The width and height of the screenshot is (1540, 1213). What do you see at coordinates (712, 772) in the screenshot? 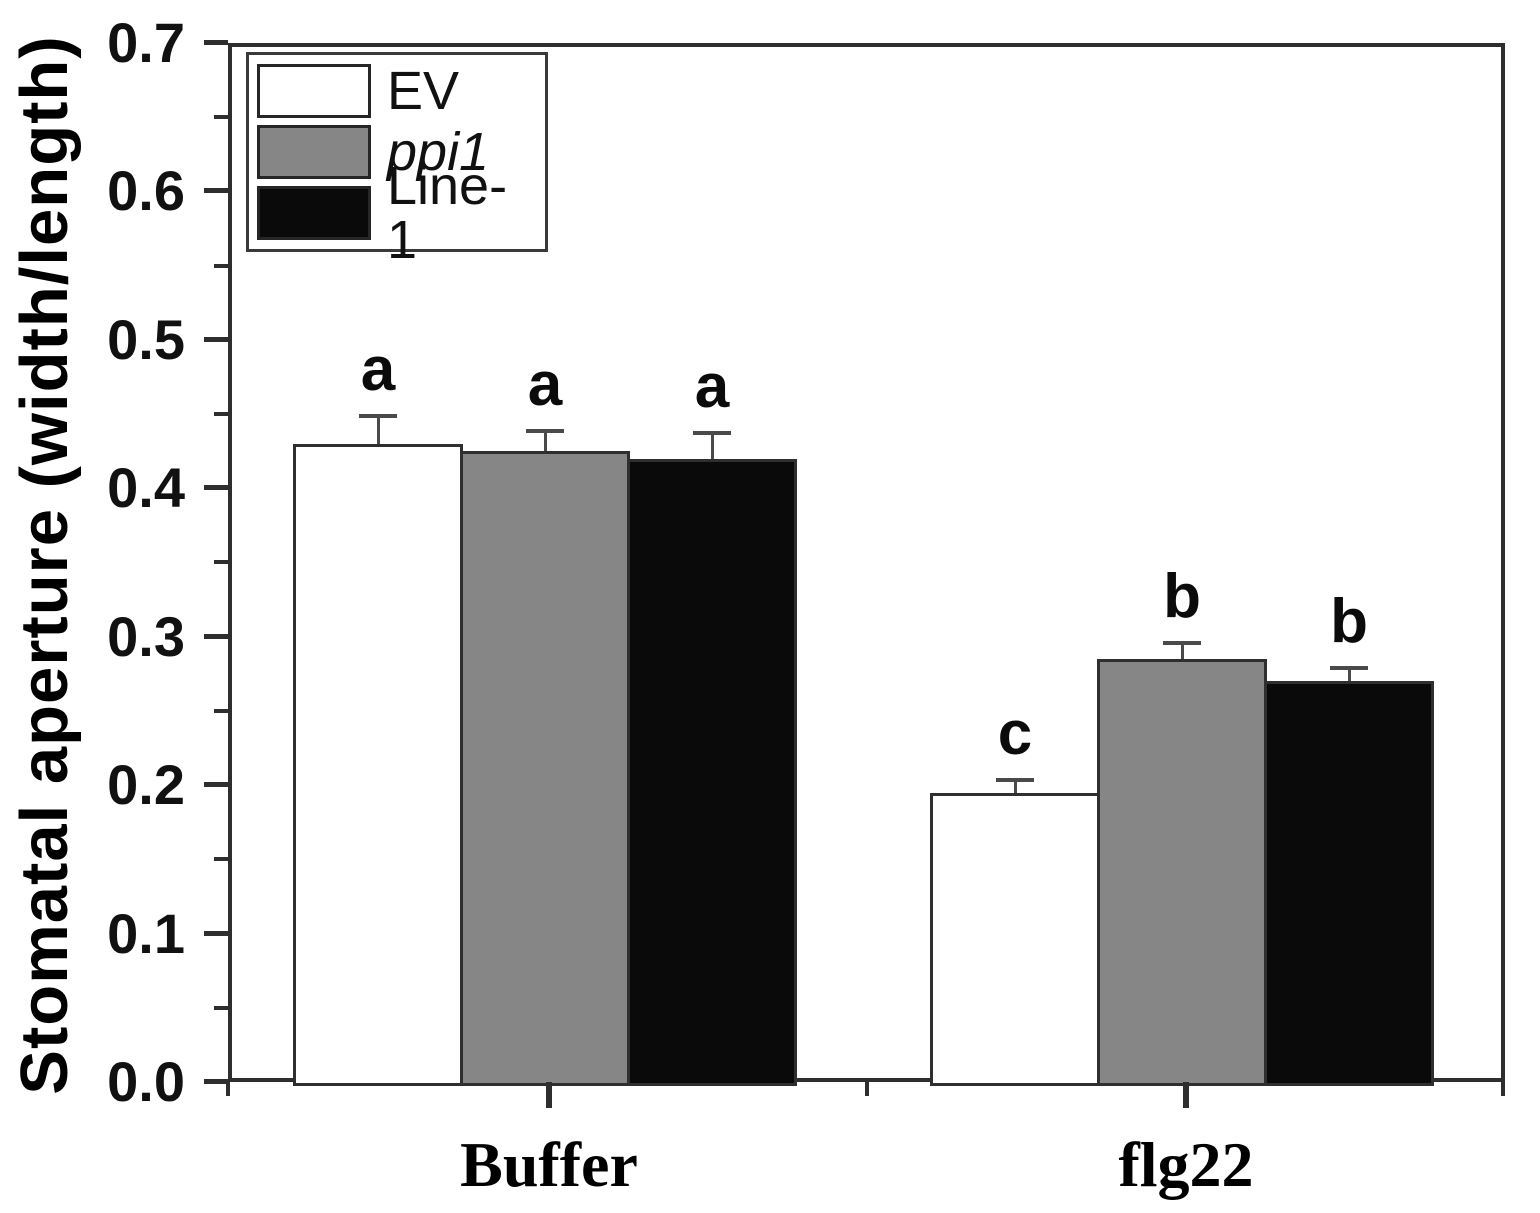
I see `bar-line-1-buffer` at bounding box center [712, 772].